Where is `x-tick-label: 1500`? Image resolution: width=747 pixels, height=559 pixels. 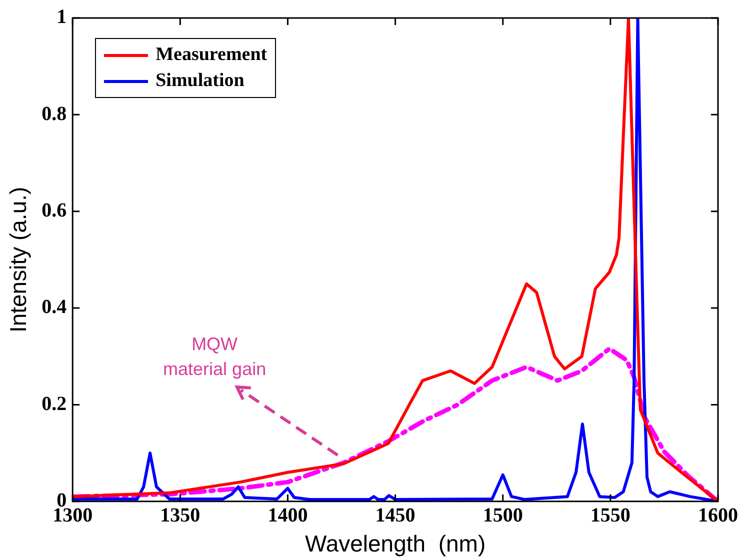
x-tick-label: 1500 is located at coordinates (502, 515).